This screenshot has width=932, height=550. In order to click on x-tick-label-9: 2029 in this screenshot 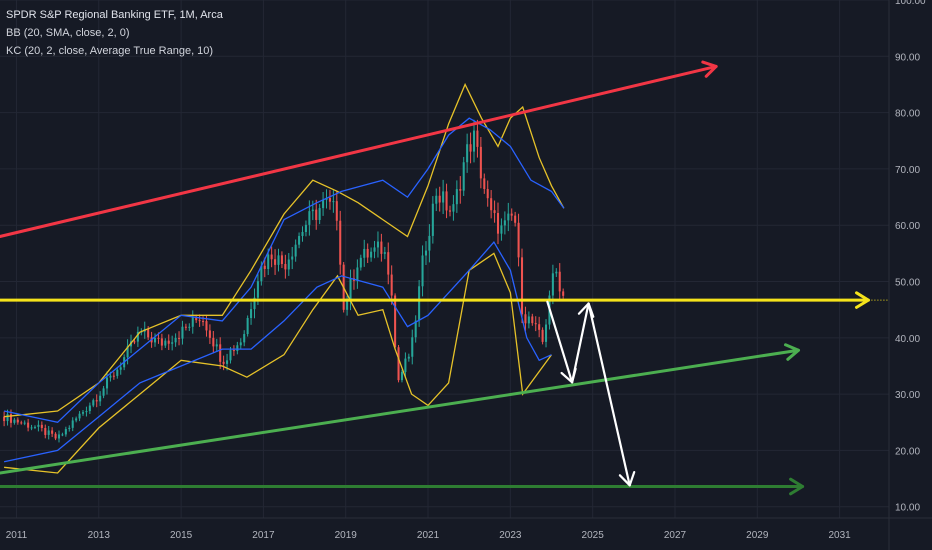, I will do `click(757, 535)`.